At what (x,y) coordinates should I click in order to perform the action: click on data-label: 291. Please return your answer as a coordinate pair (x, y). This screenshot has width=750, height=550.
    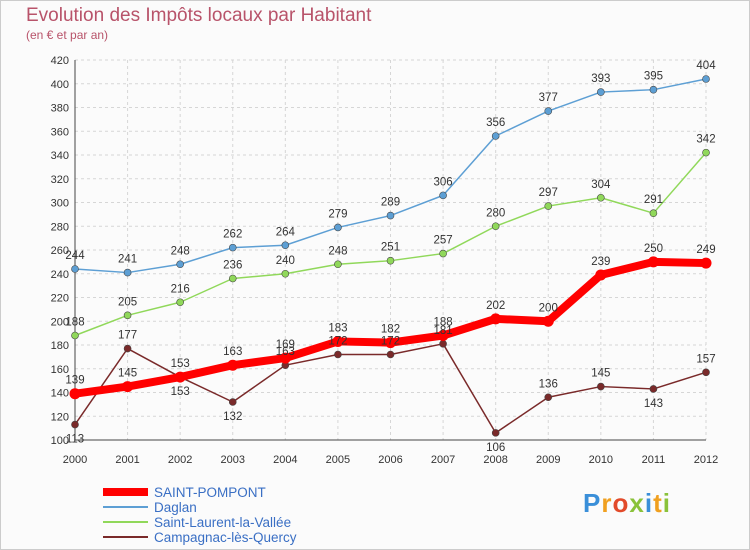
    Looking at the image, I should click on (653, 200).